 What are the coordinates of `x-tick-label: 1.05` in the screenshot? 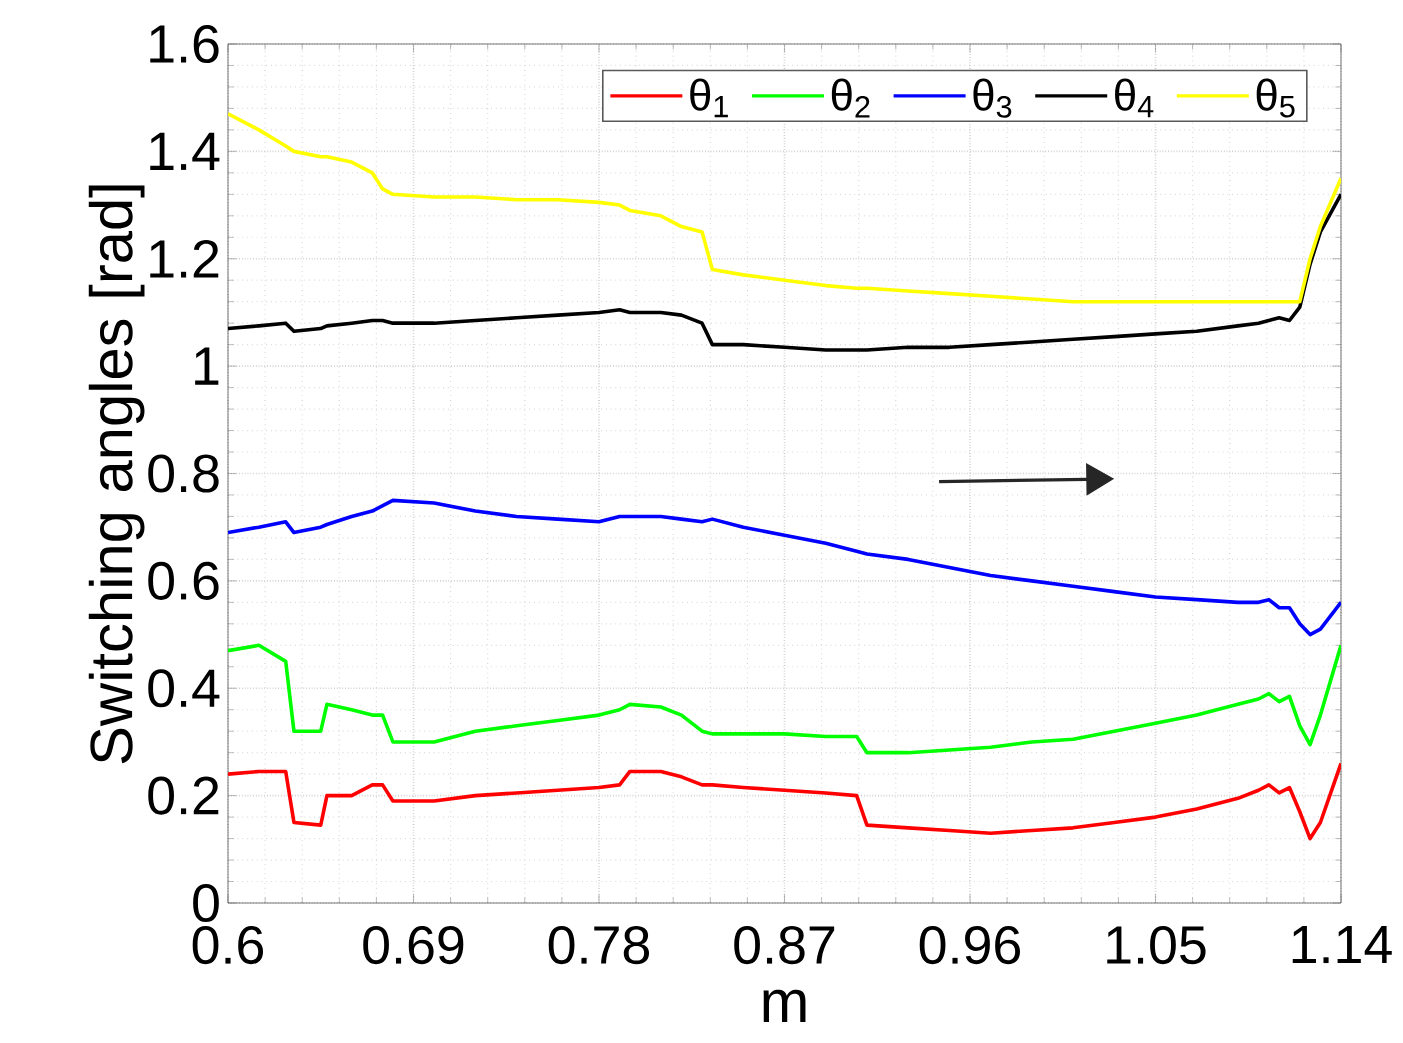 It's located at (1156, 945).